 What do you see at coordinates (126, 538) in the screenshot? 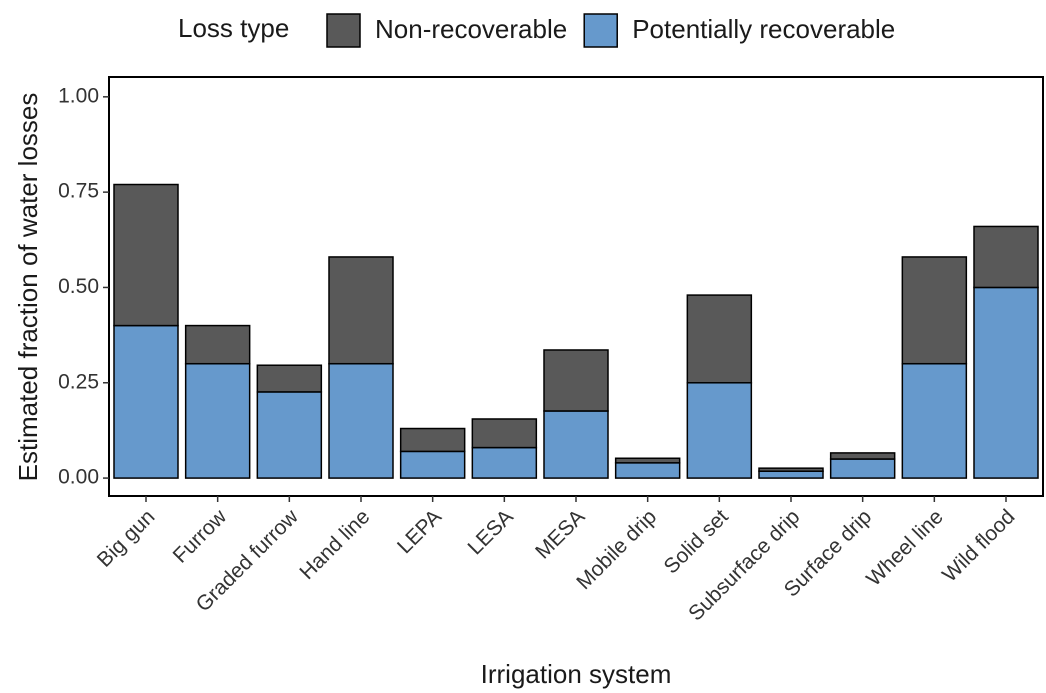
I see `x-tick-label: Big gun` at bounding box center [126, 538].